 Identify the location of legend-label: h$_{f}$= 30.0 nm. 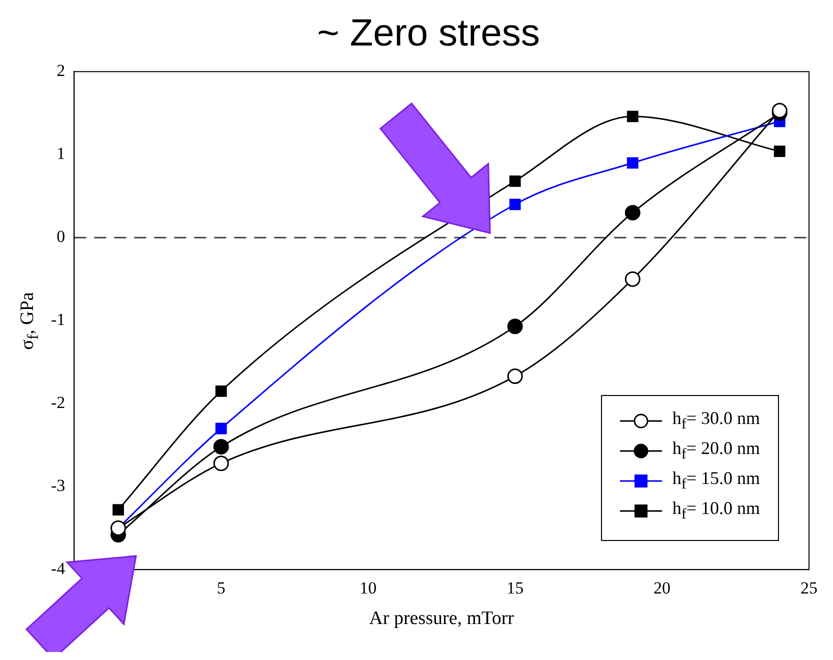
(716, 421).